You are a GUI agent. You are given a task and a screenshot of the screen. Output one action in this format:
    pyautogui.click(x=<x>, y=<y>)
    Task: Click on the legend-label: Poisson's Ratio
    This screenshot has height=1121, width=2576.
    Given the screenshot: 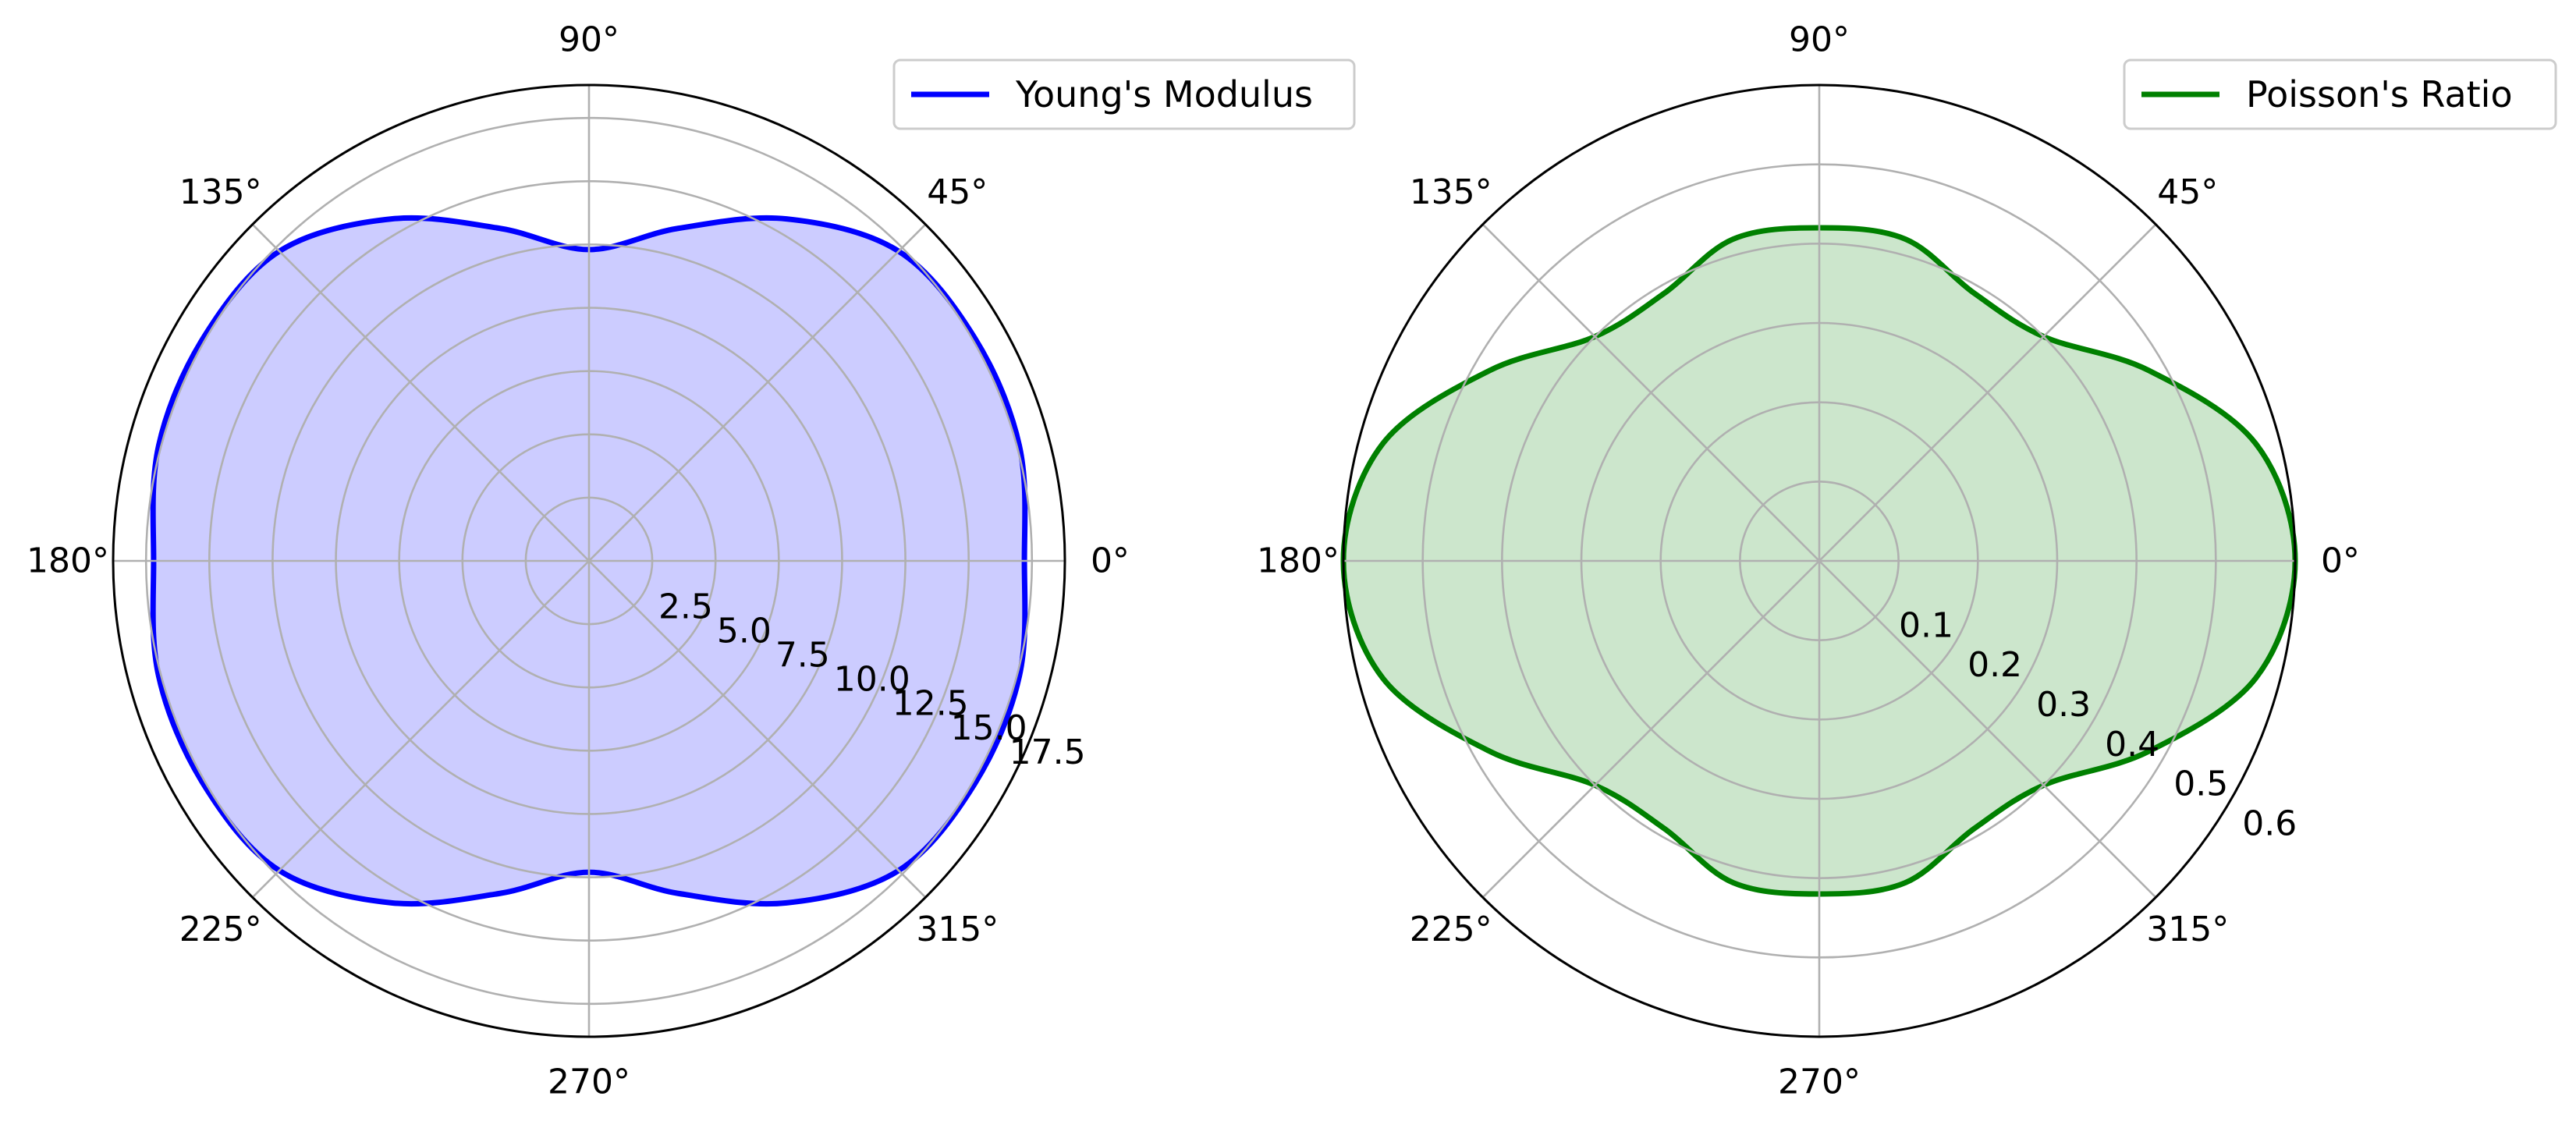 What is the action you would take?
    pyautogui.click(x=2379, y=94)
    